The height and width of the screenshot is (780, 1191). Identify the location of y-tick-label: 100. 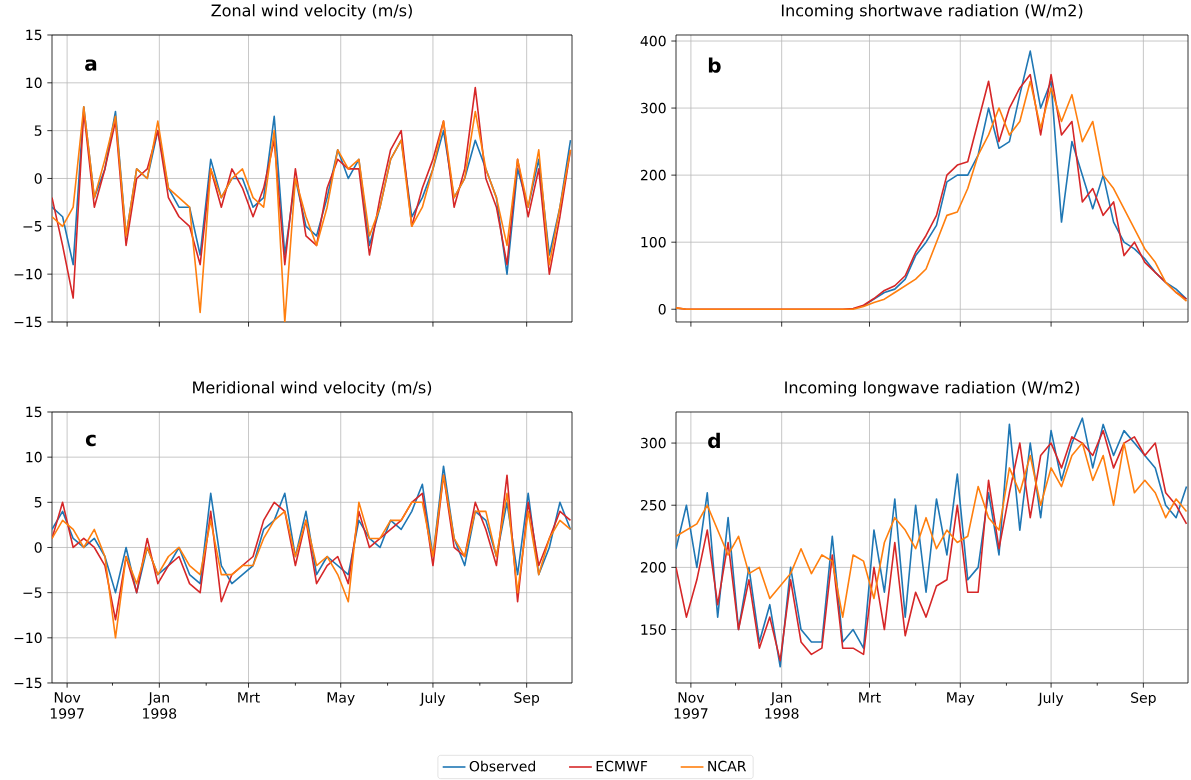
(653, 242).